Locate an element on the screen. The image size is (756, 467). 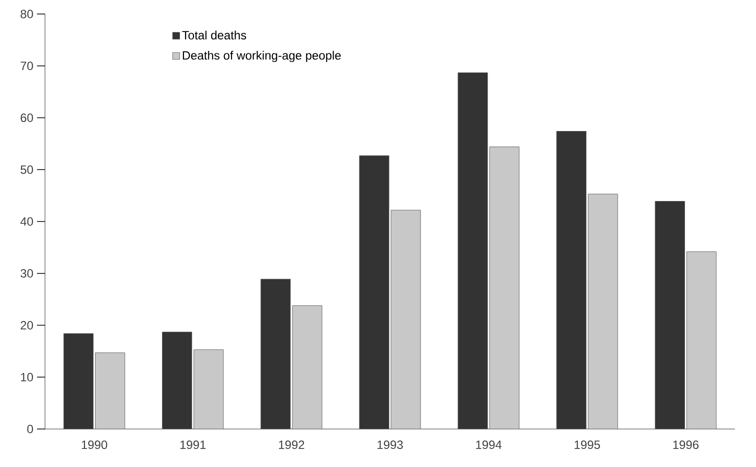
y-tick-label: 30 is located at coordinates (27, 273).